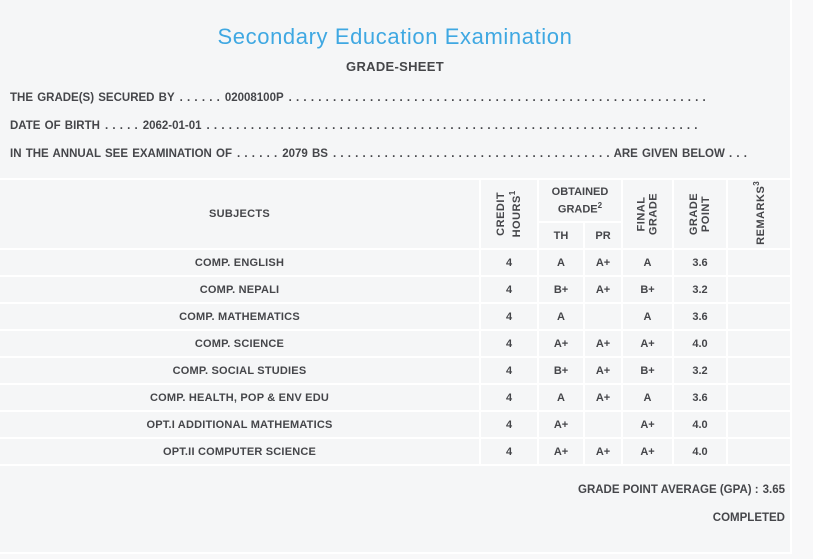  Describe the element at coordinates (92, 98) in the screenshot. I see `secured-by-label: THE GRADE(S) SECURED BY` at that location.